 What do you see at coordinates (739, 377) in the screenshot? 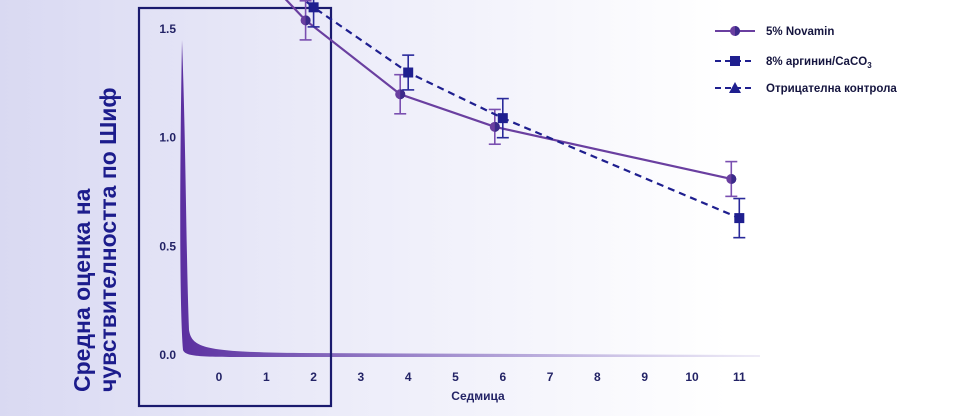
I see `x-tick-label: 11` at bounding box center [739, 377].